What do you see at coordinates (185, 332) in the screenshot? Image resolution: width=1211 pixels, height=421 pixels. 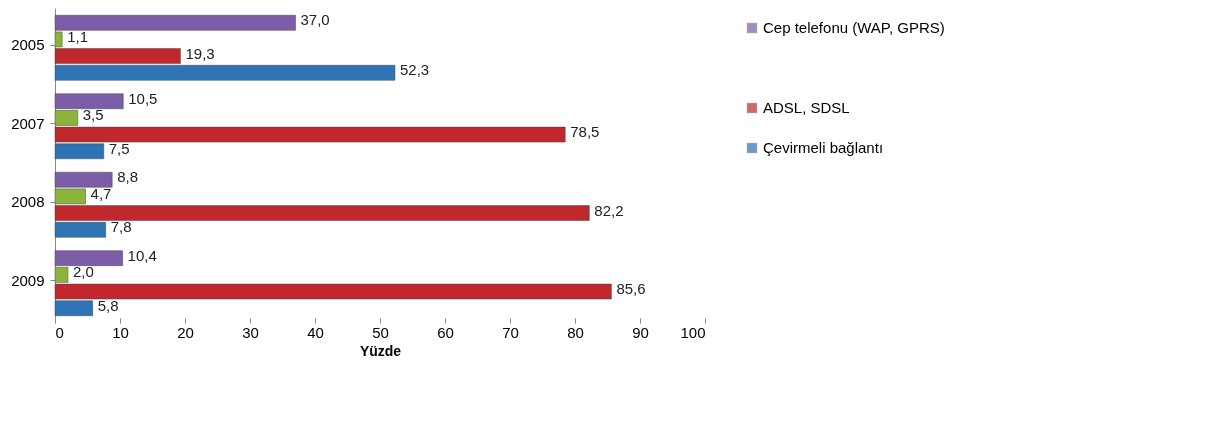 I see `x-tick-label: 20` at bounding box center [185, 332].